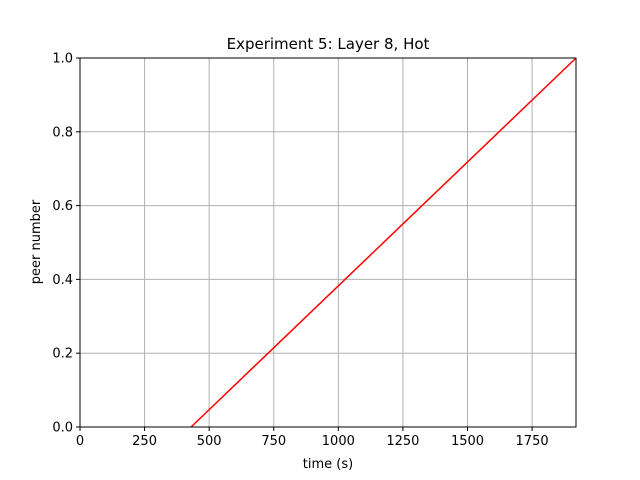 This screenshot has width=640, height=480. I want to click on x-tick-label: 1000, so click(338, 441).